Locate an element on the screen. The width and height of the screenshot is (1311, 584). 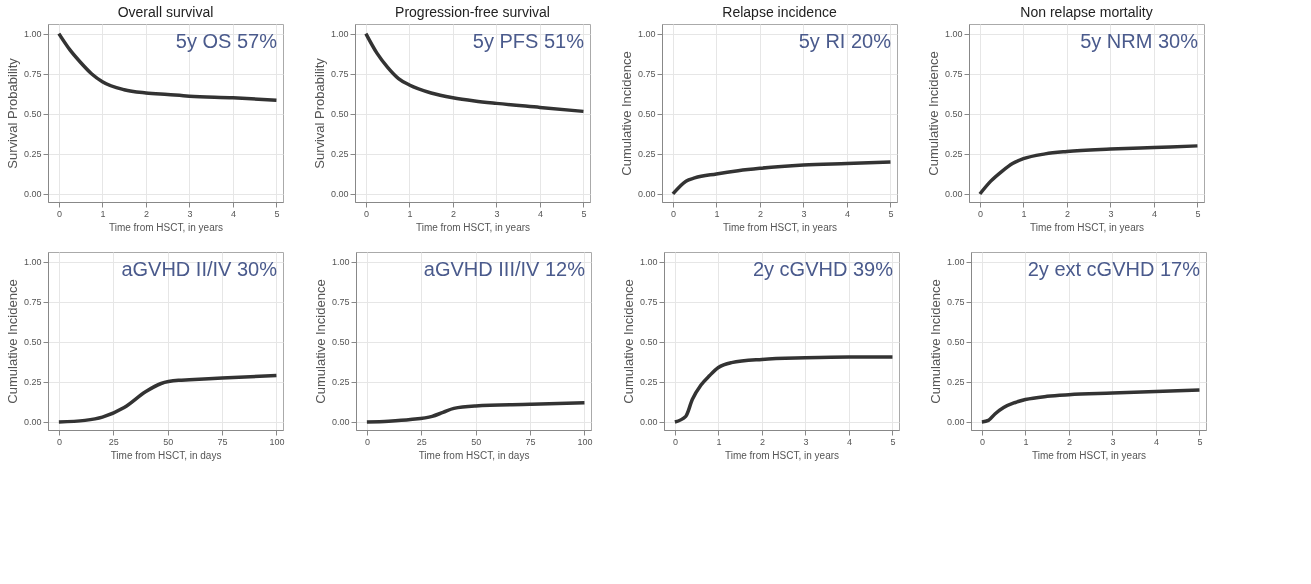
annotation: aGVHD II/IV 30% is located at coordinates (199, 269).